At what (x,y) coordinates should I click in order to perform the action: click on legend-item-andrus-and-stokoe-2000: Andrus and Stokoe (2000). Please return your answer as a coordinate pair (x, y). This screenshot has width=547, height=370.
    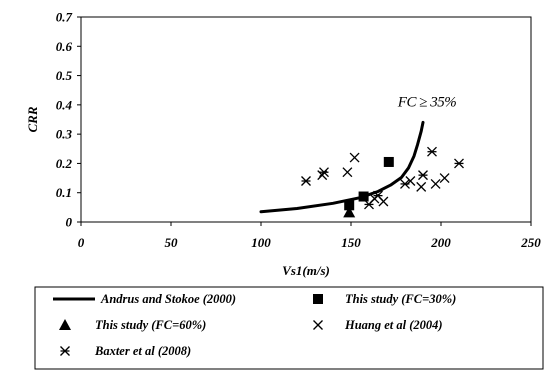
    Looking at the image, I should click on (144, 299).